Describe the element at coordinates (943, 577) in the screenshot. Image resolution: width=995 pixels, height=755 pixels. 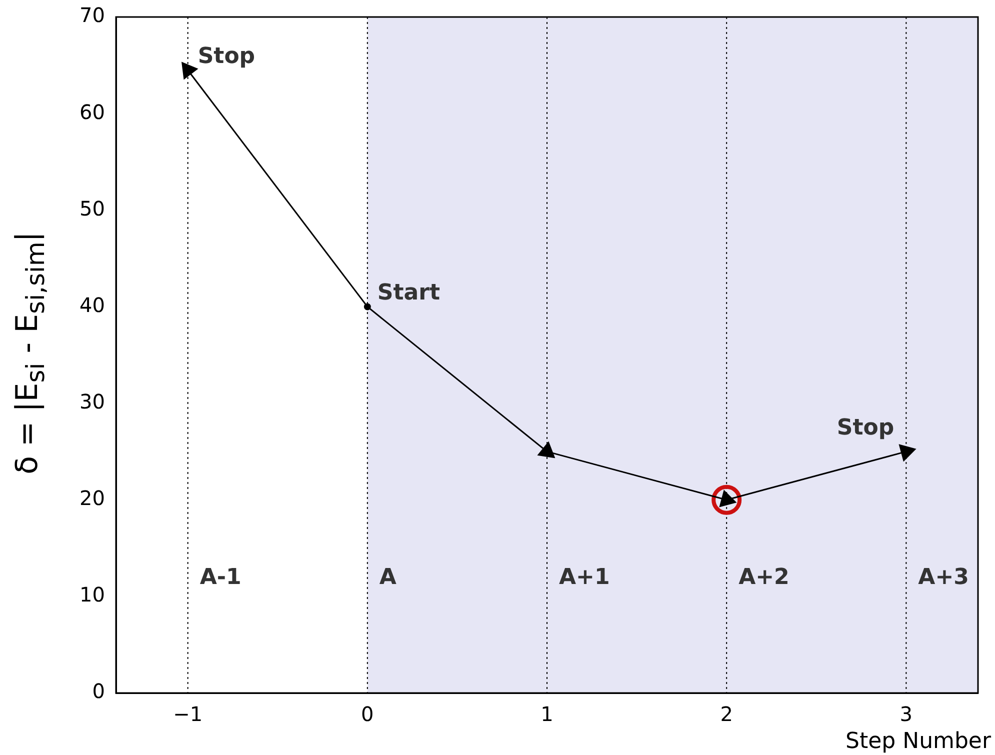
I see `ref-line-label: A+3` at that location.